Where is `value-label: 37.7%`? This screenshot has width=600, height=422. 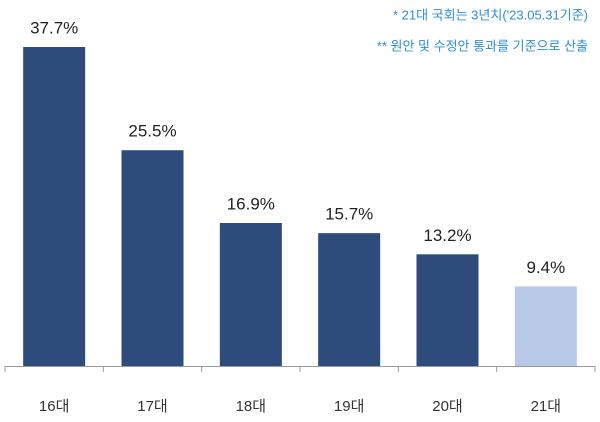 value-label: 37.7% is located at coordinates (54, 27).